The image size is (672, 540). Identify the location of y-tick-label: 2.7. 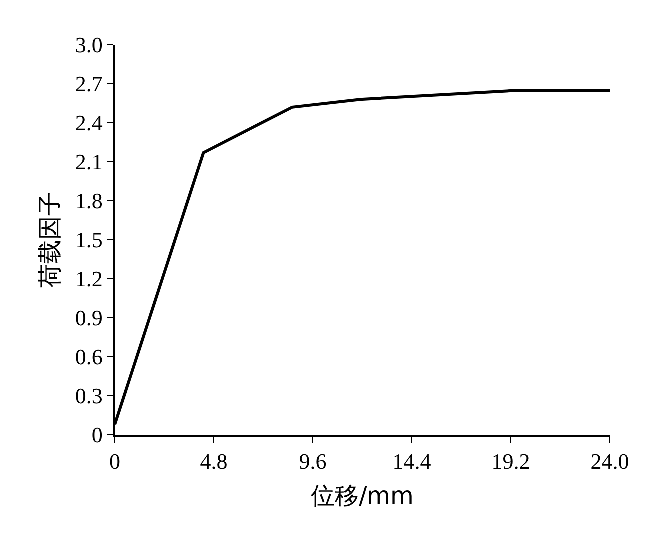
(89, 84).